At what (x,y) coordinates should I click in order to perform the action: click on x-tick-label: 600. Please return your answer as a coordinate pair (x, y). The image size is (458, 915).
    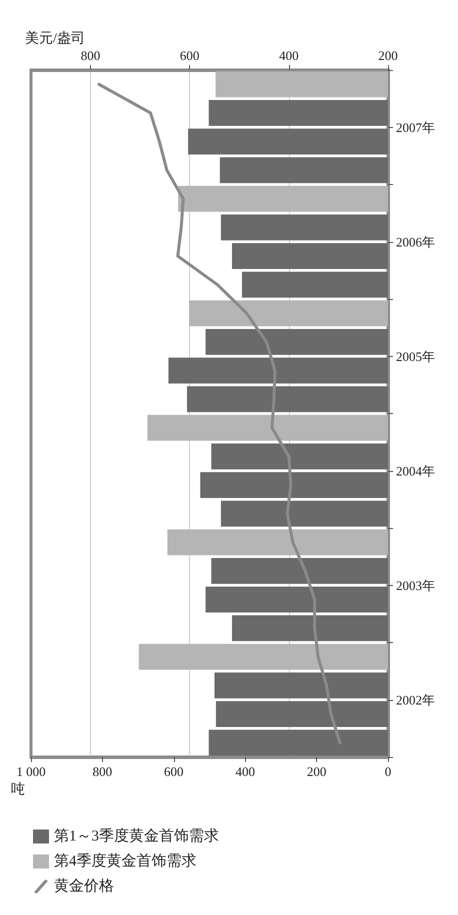
    Looking at the image, I should click on (174, 771).